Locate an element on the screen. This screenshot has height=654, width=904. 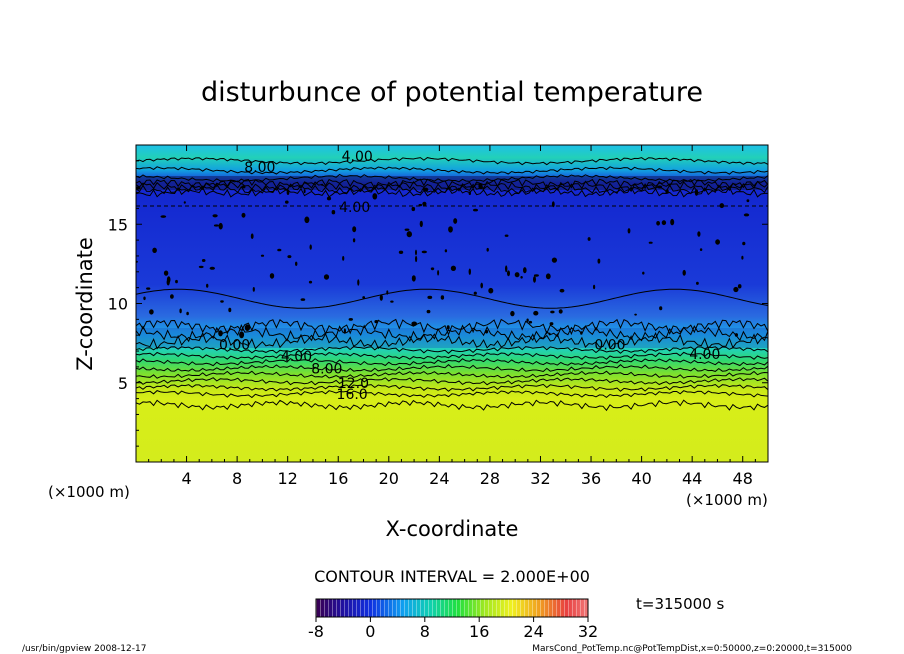
lower-transition-band is located at coordinates (452, 338).